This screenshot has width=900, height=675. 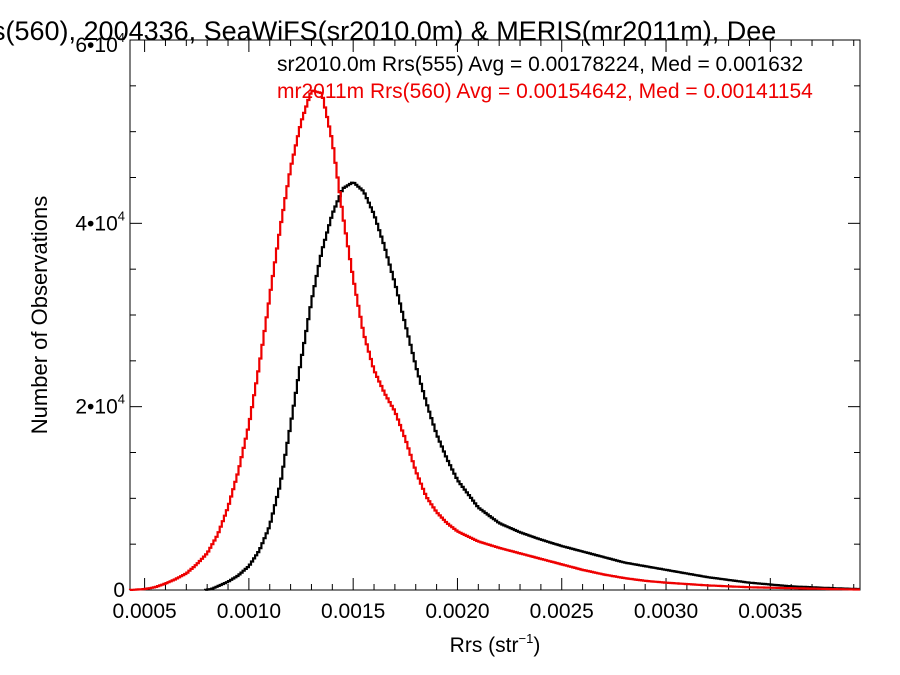 I want to click on x-tick-label: 0.0030, so click(x=666, y=611).